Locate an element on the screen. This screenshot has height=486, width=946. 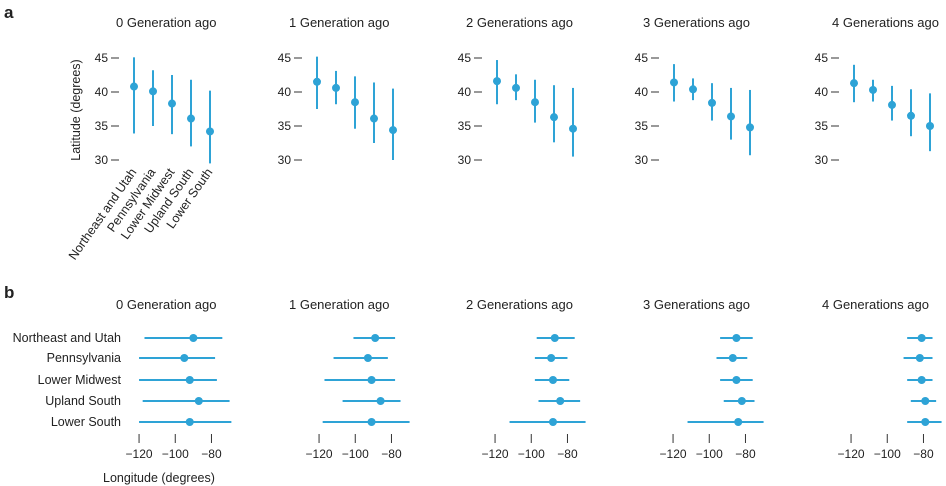
panel-a-ytick-label-1: 35 is located at coordinates (285, 126).